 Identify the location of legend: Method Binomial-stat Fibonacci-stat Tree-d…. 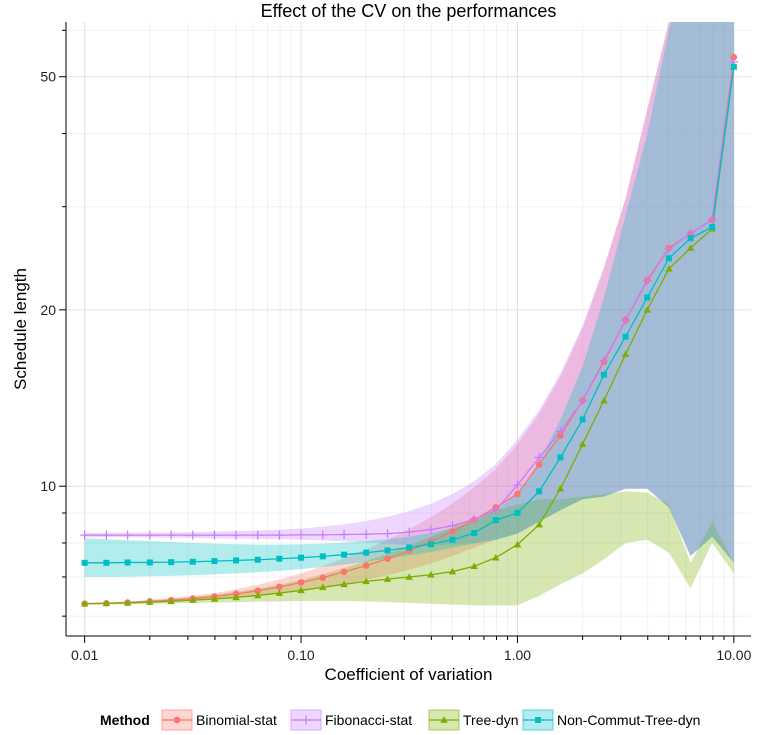
(400, 720).